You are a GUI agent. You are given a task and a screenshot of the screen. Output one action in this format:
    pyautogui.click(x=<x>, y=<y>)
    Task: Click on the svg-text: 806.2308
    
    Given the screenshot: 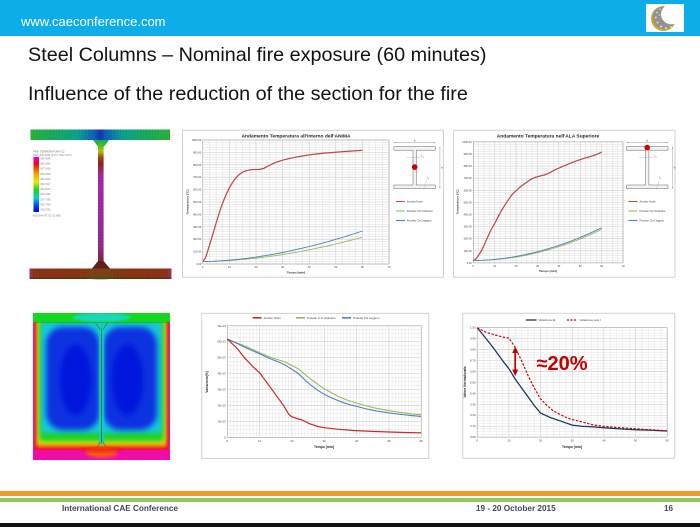 What is the action you would take?
    pyautogui.click(x=46, y=174)
    